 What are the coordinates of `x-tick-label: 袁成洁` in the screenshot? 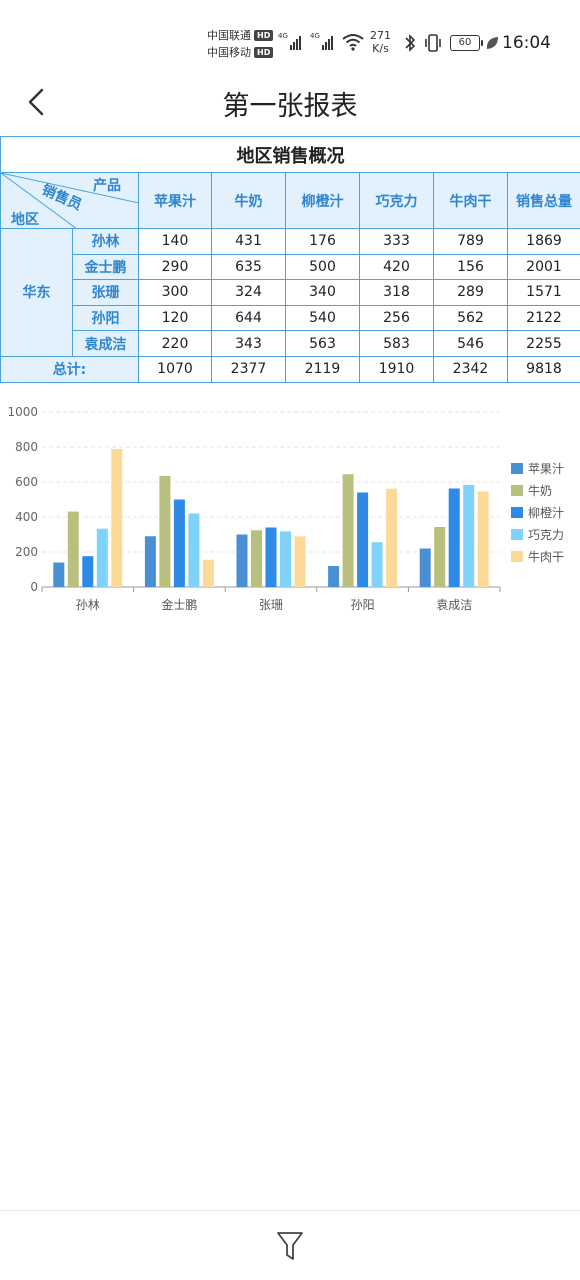 It's located at (454, 605).